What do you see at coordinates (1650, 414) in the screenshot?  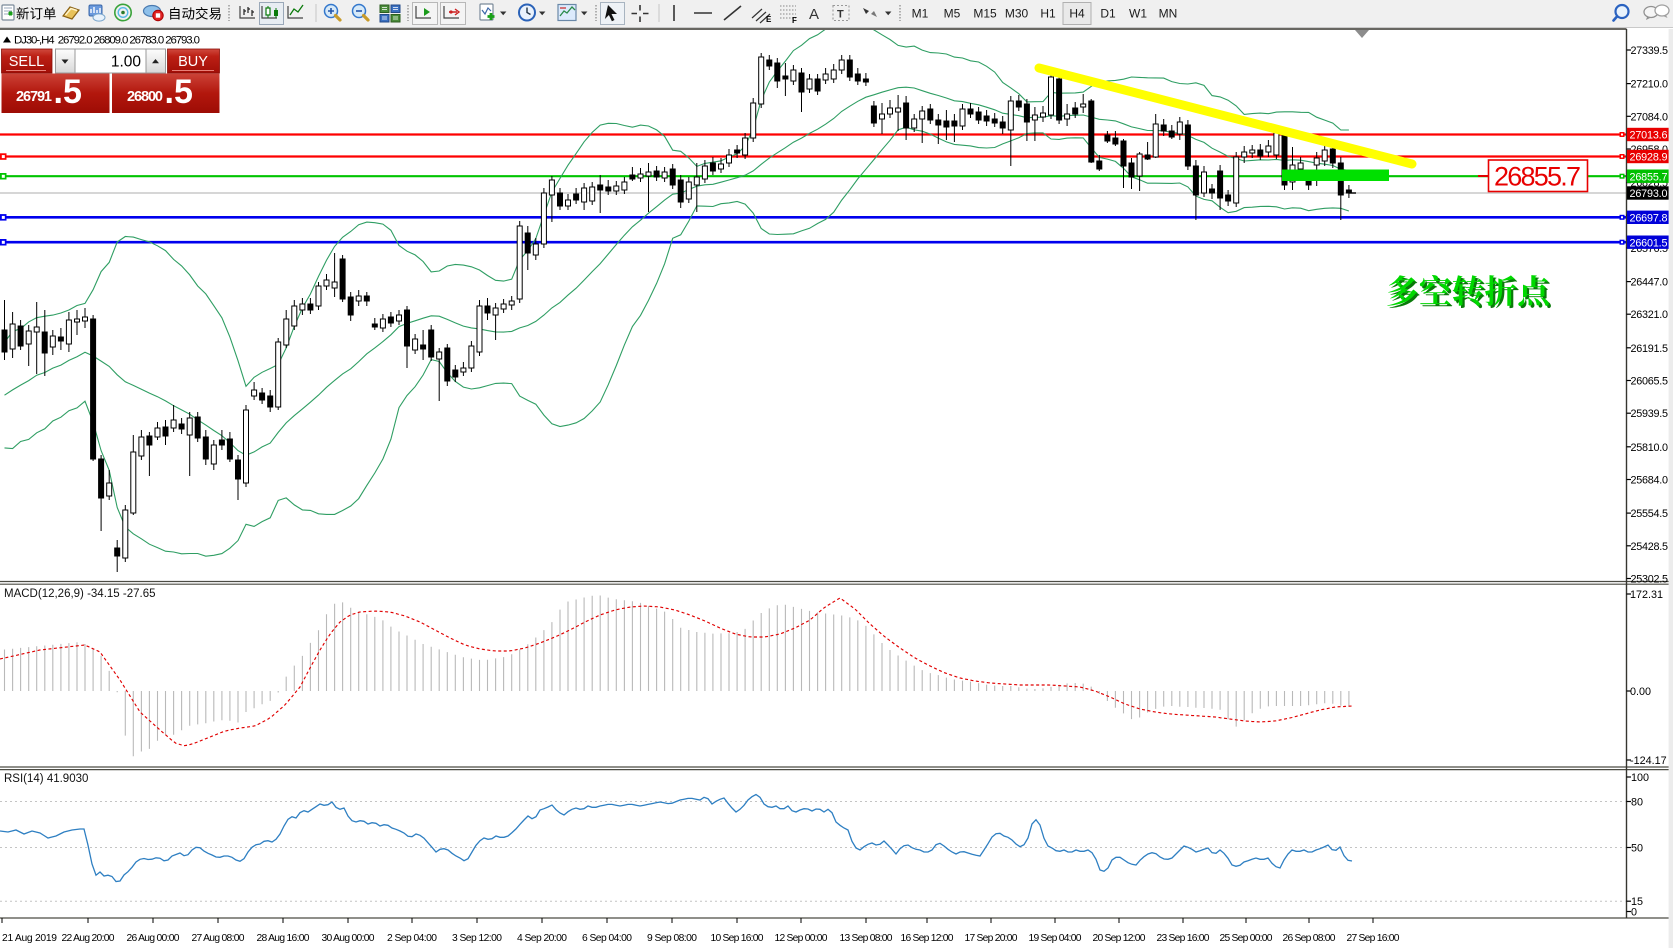 I see `svg-text: 25939.5` at bounding box center [1650, 414].